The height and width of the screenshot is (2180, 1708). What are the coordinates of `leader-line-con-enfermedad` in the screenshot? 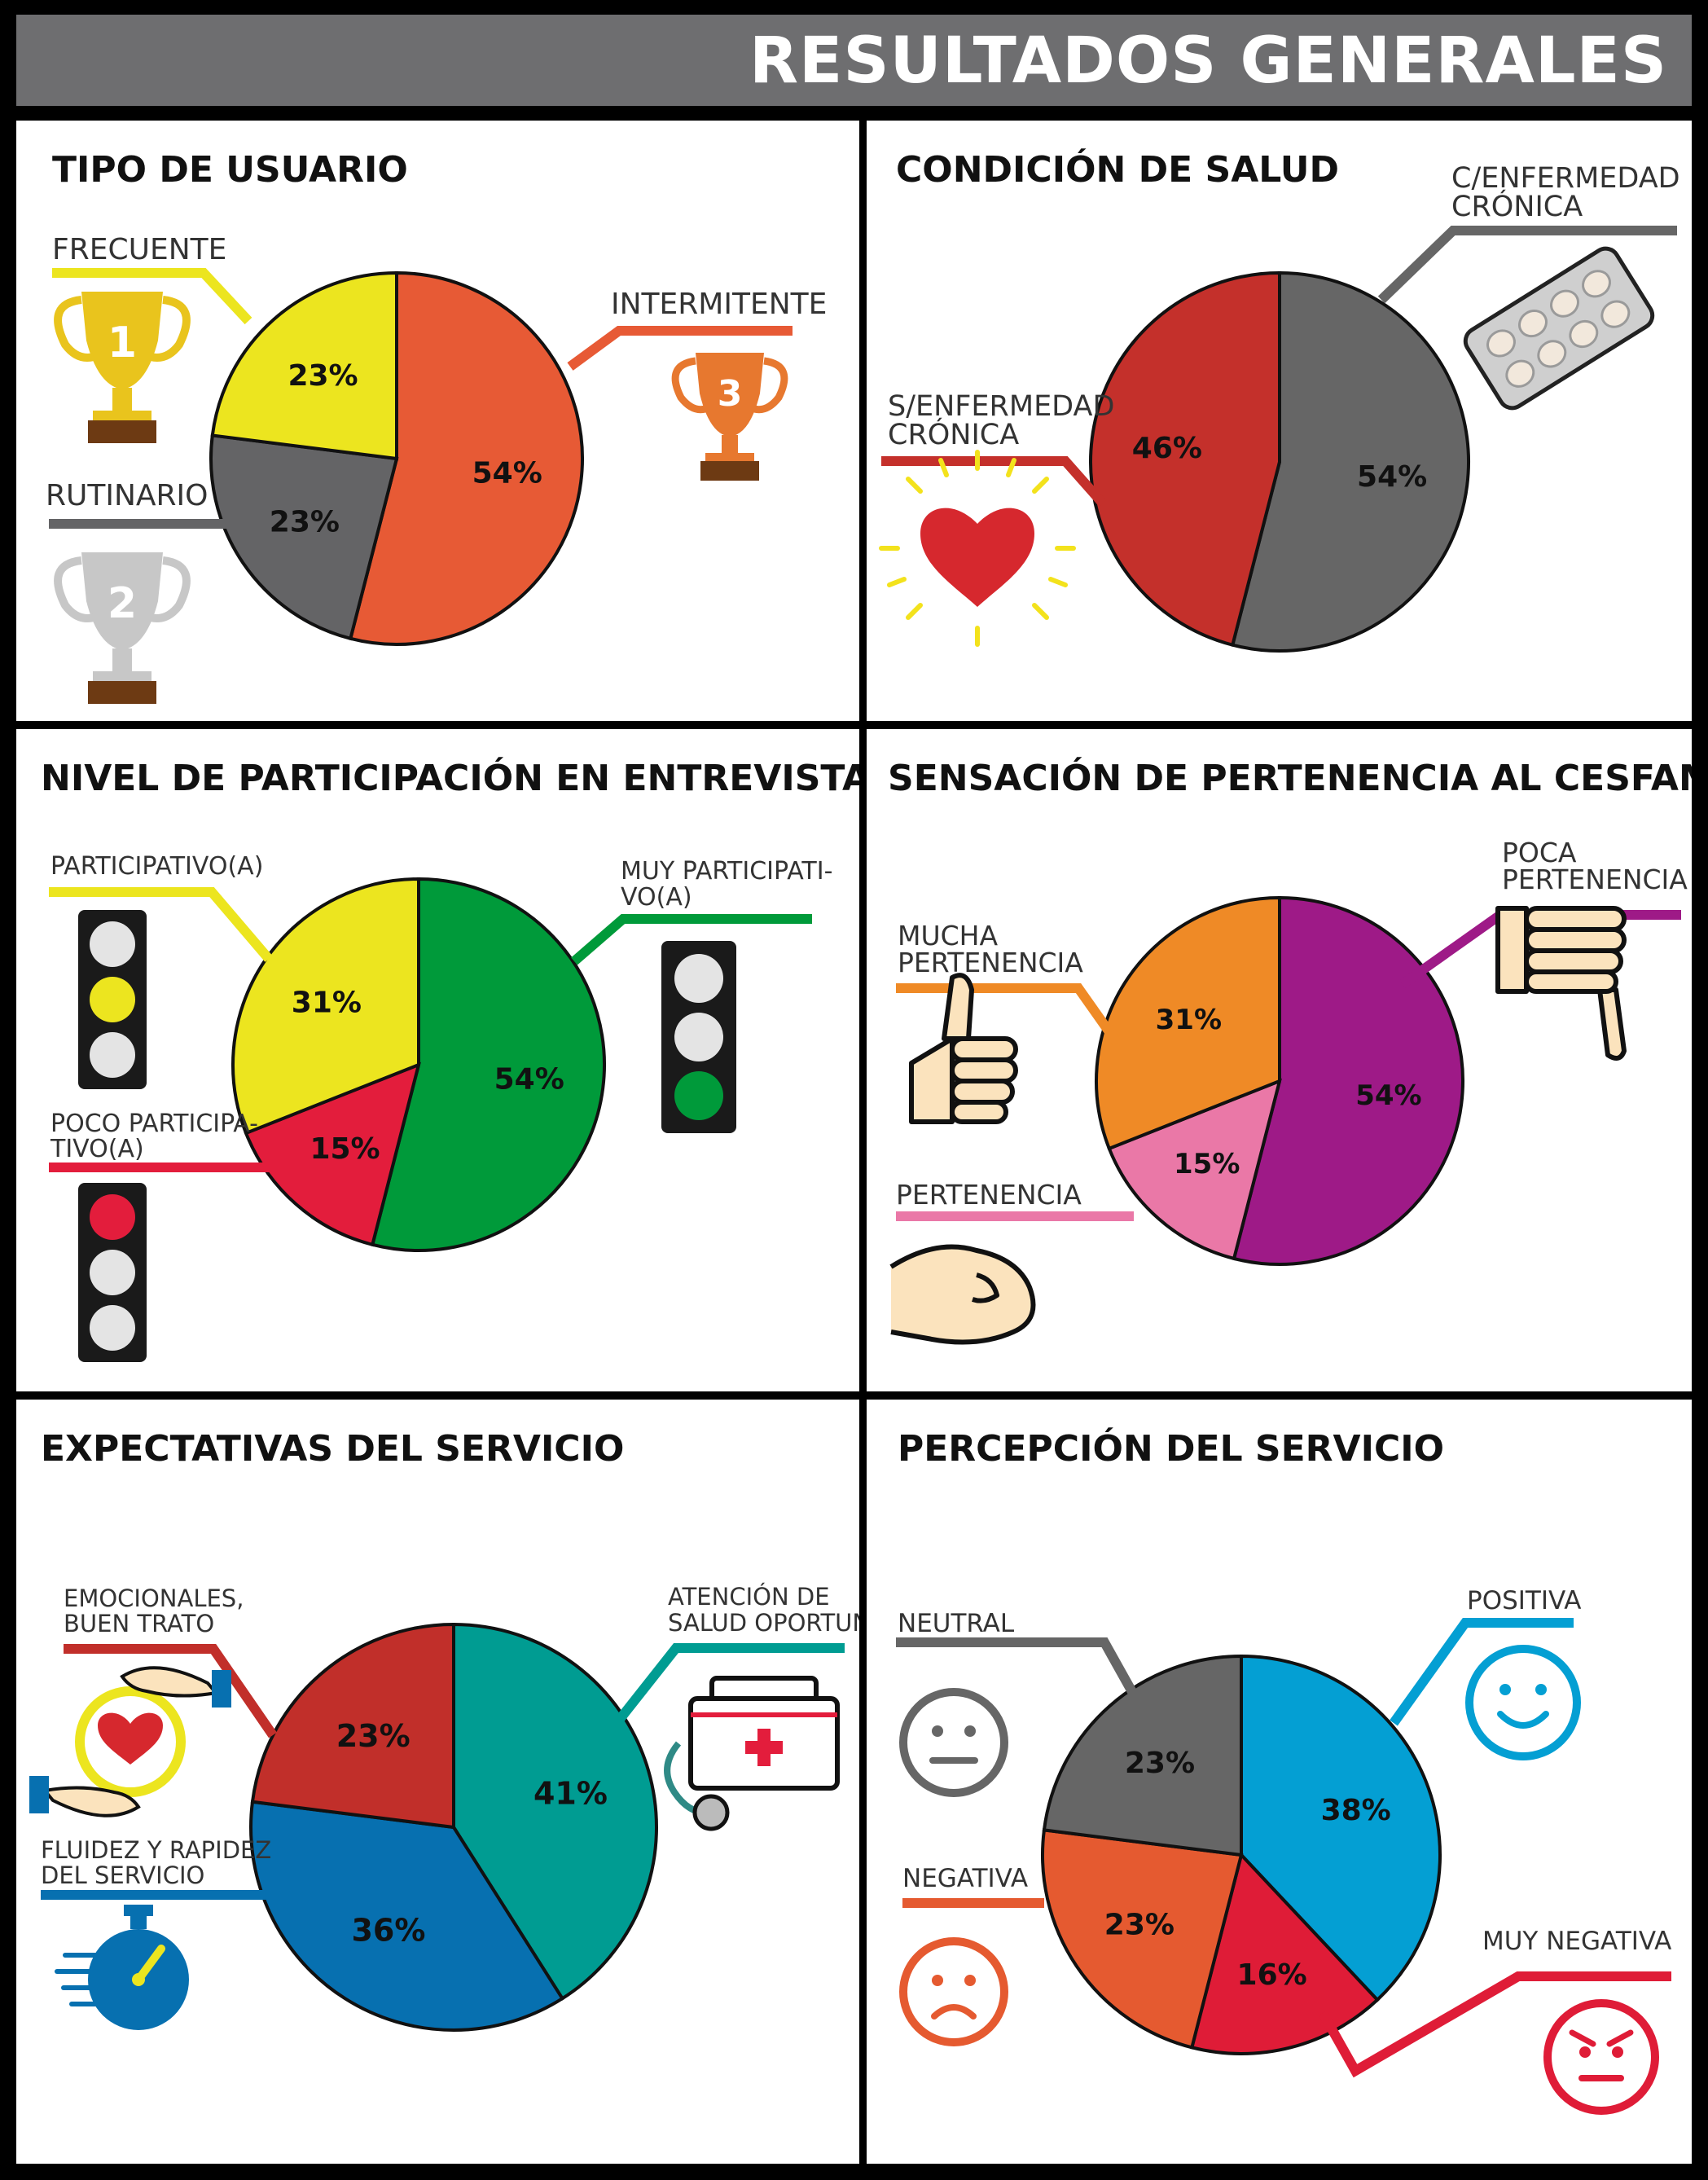 It's located at (1527, 265).